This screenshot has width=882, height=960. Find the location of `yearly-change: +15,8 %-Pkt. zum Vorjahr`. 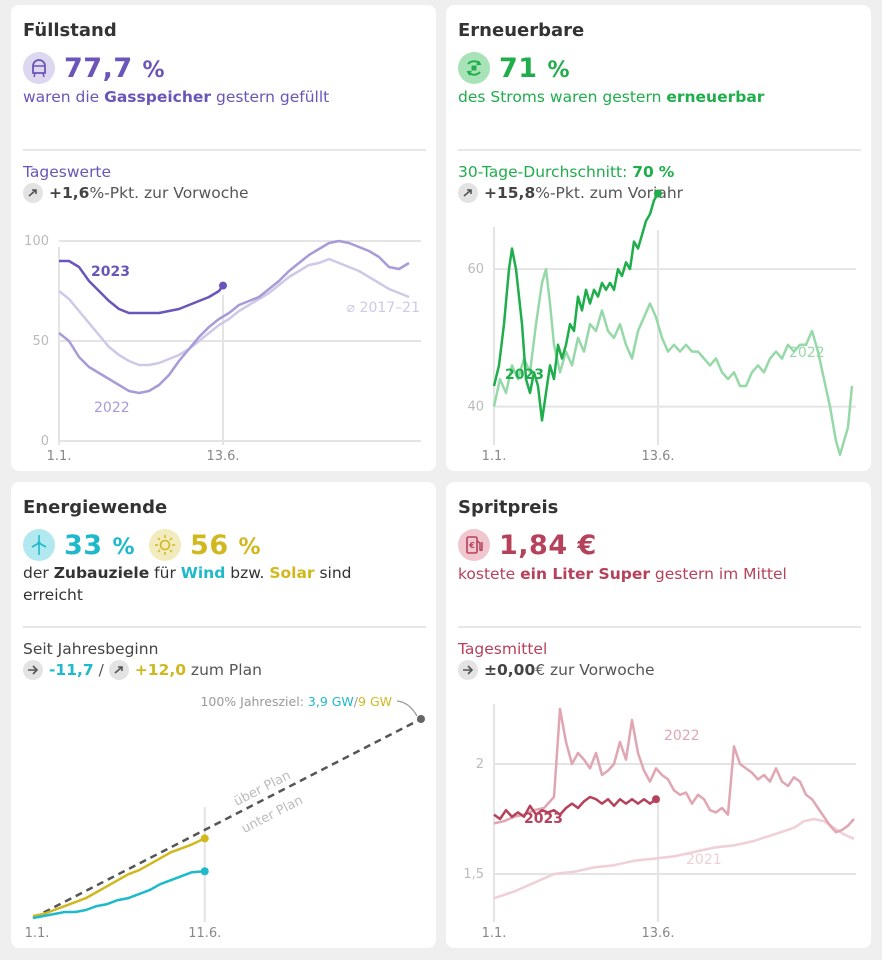

yearly-change: +15,8 %-Pkt. zum Vorjahr is located at coordinates (570, 193).